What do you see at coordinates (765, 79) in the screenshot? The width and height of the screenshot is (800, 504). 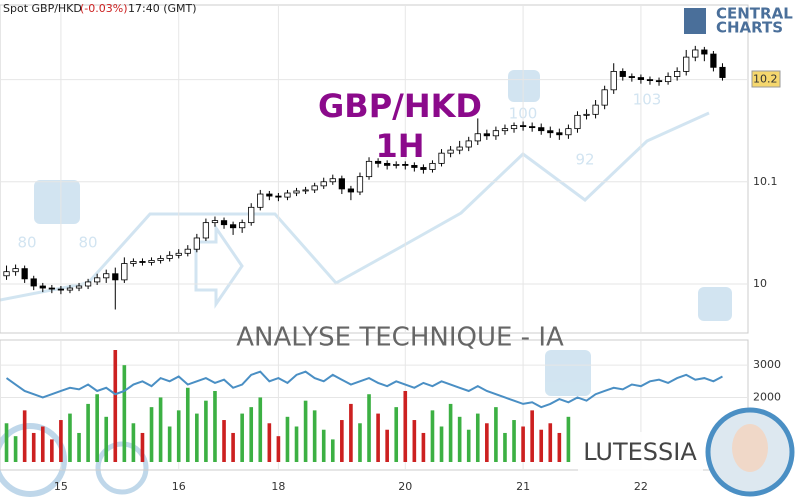 I see `y-tick-label: 10.2` at bounding box center [765, 79].